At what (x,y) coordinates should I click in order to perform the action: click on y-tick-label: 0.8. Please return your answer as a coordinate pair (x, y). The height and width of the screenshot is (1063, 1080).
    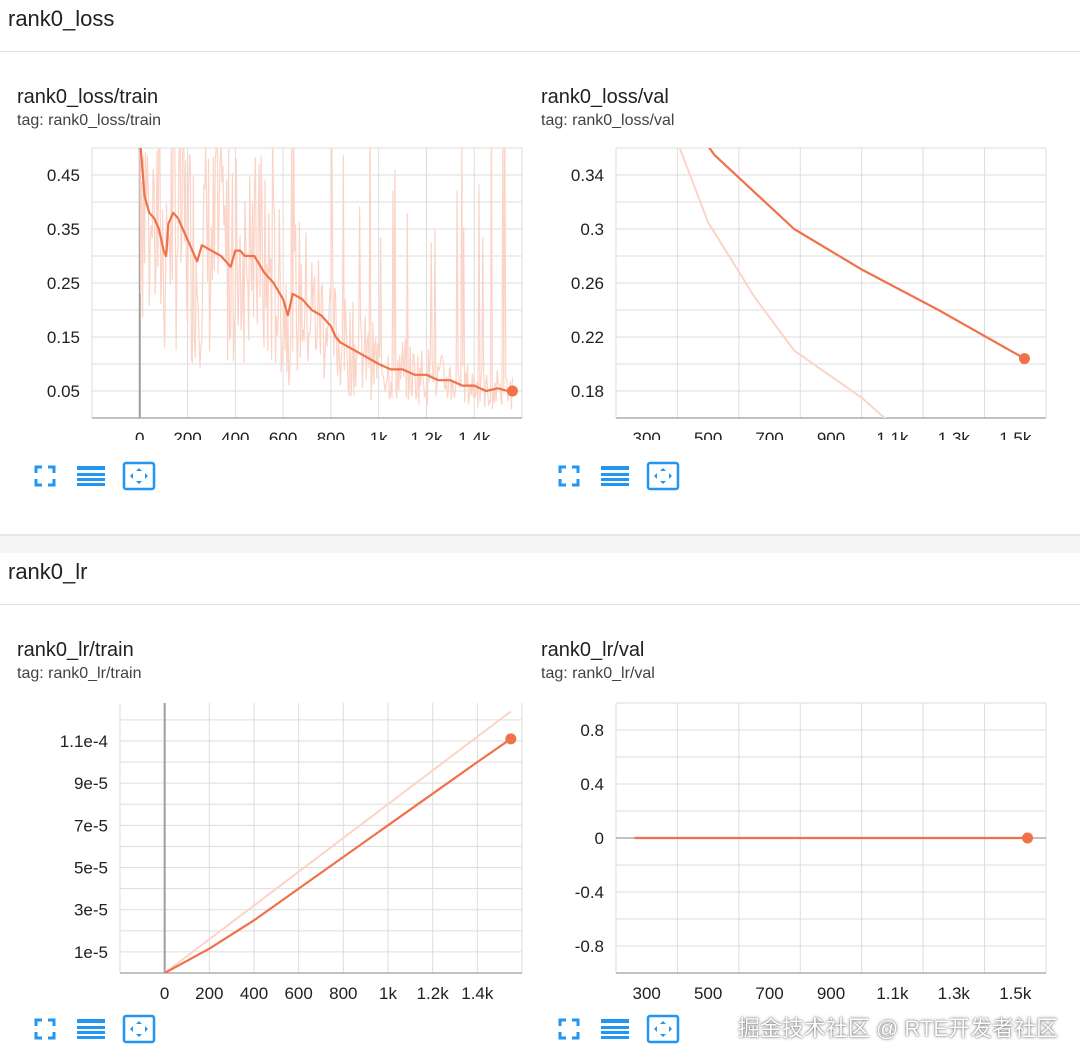
    Looking at the image, I should click on (592, 730).